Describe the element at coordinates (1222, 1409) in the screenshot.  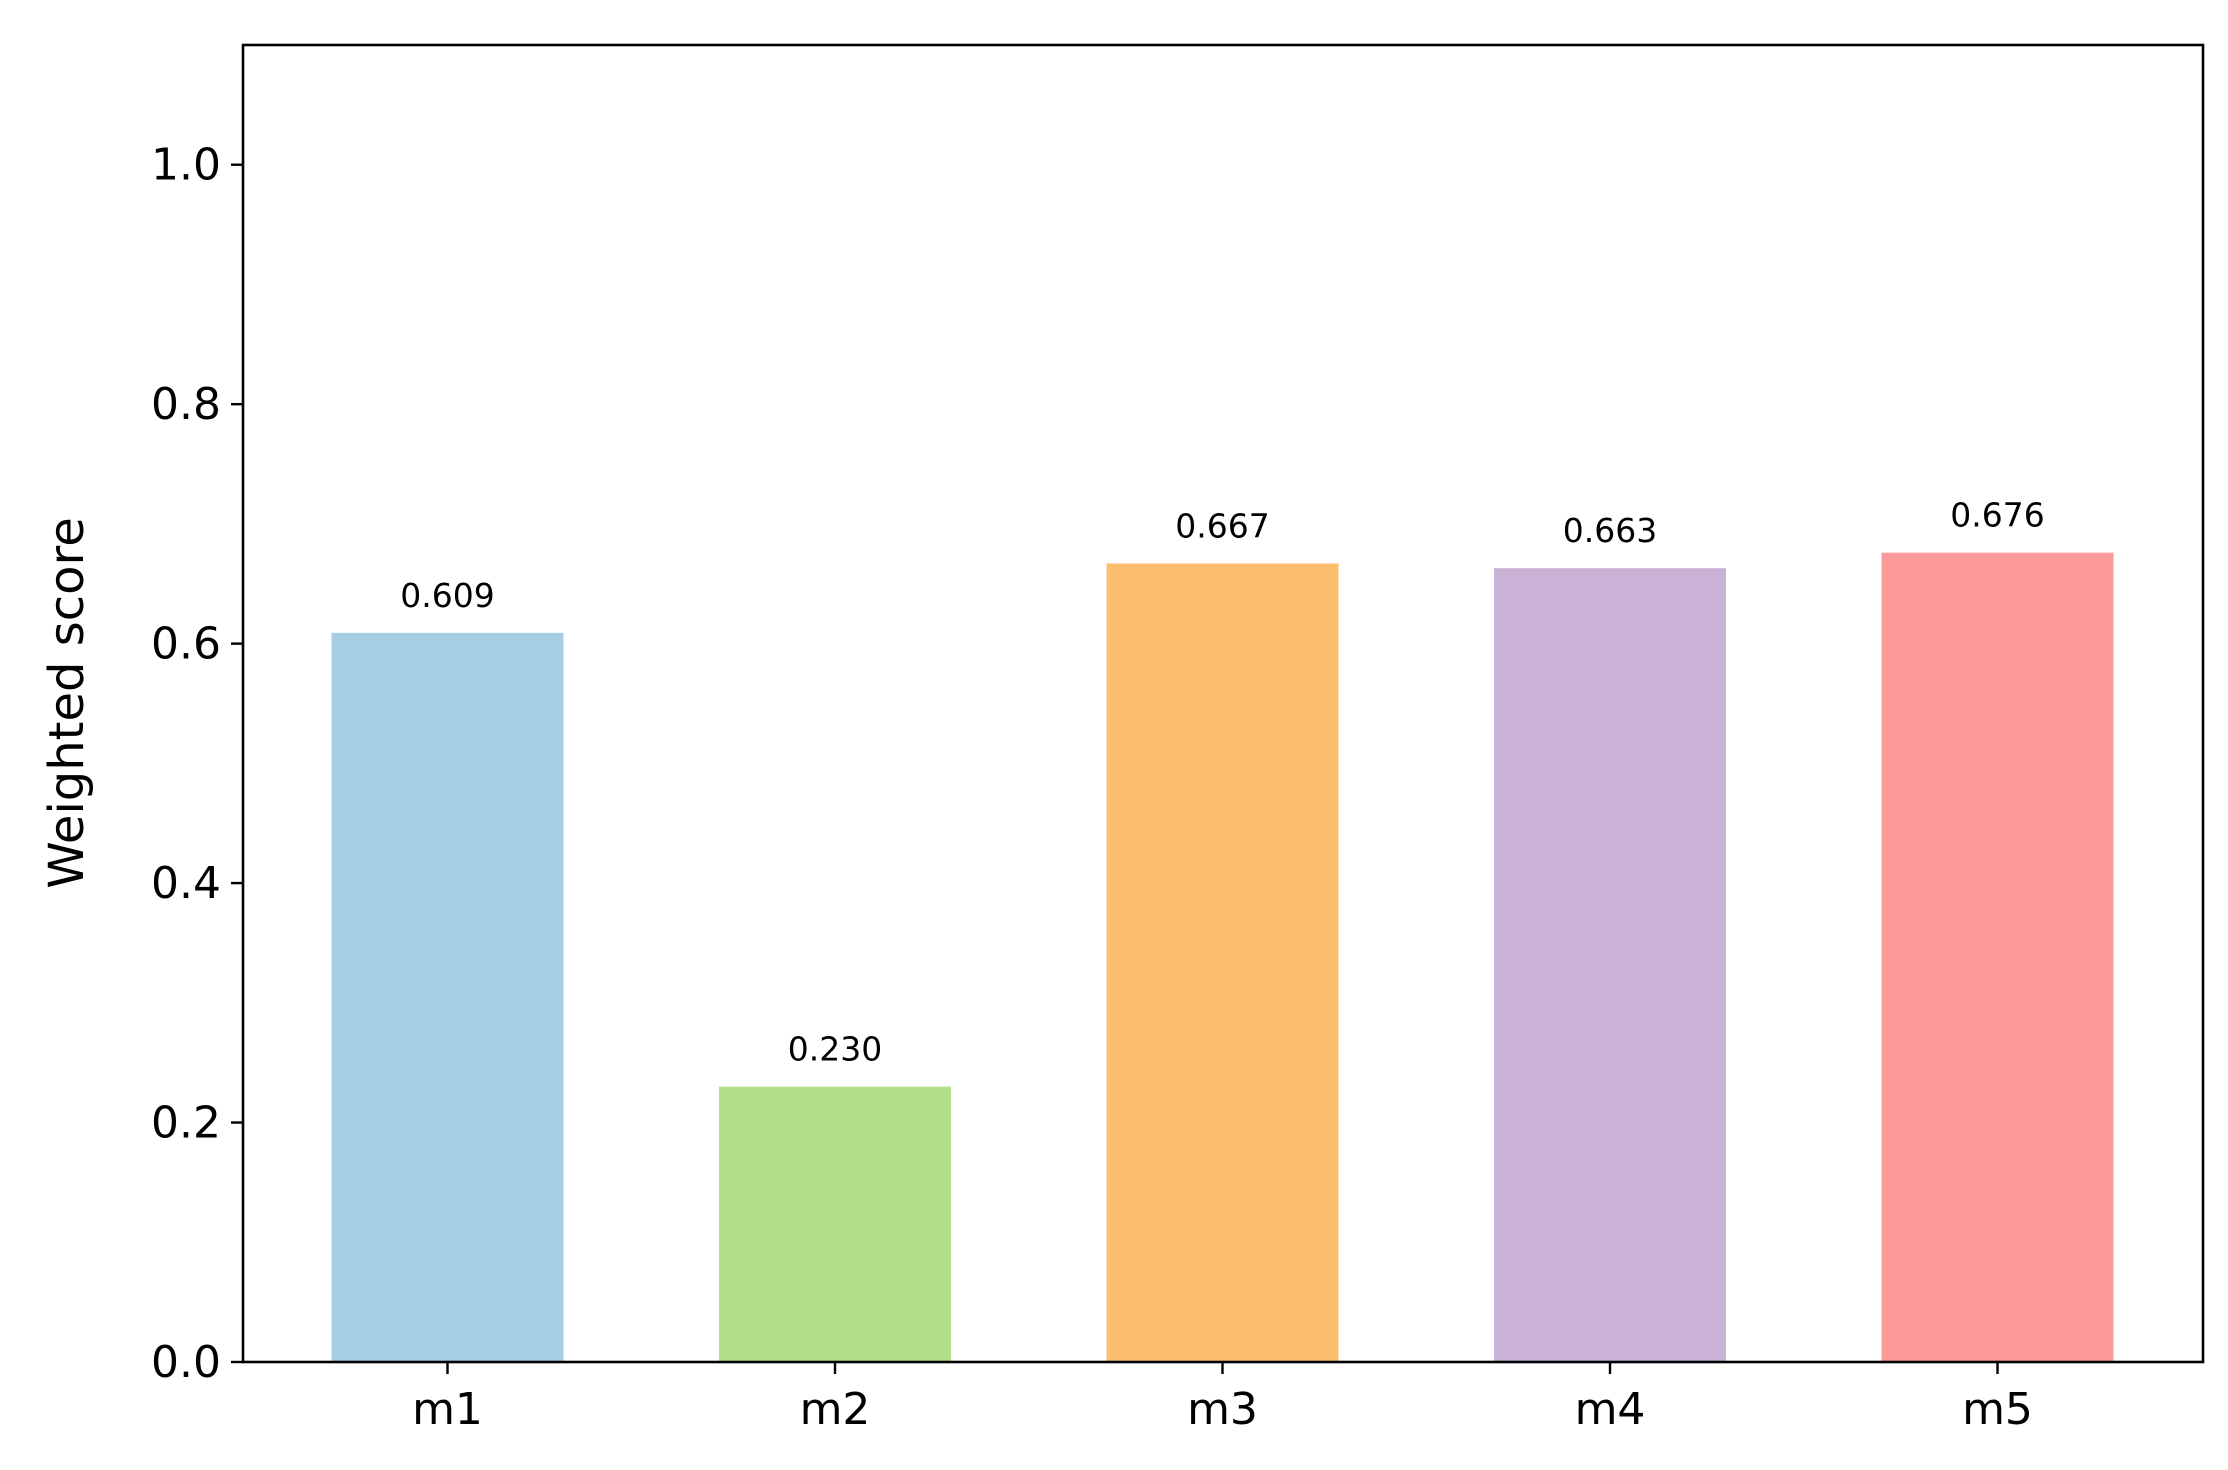
I see `x-tick-label-m3: m3` at that location.